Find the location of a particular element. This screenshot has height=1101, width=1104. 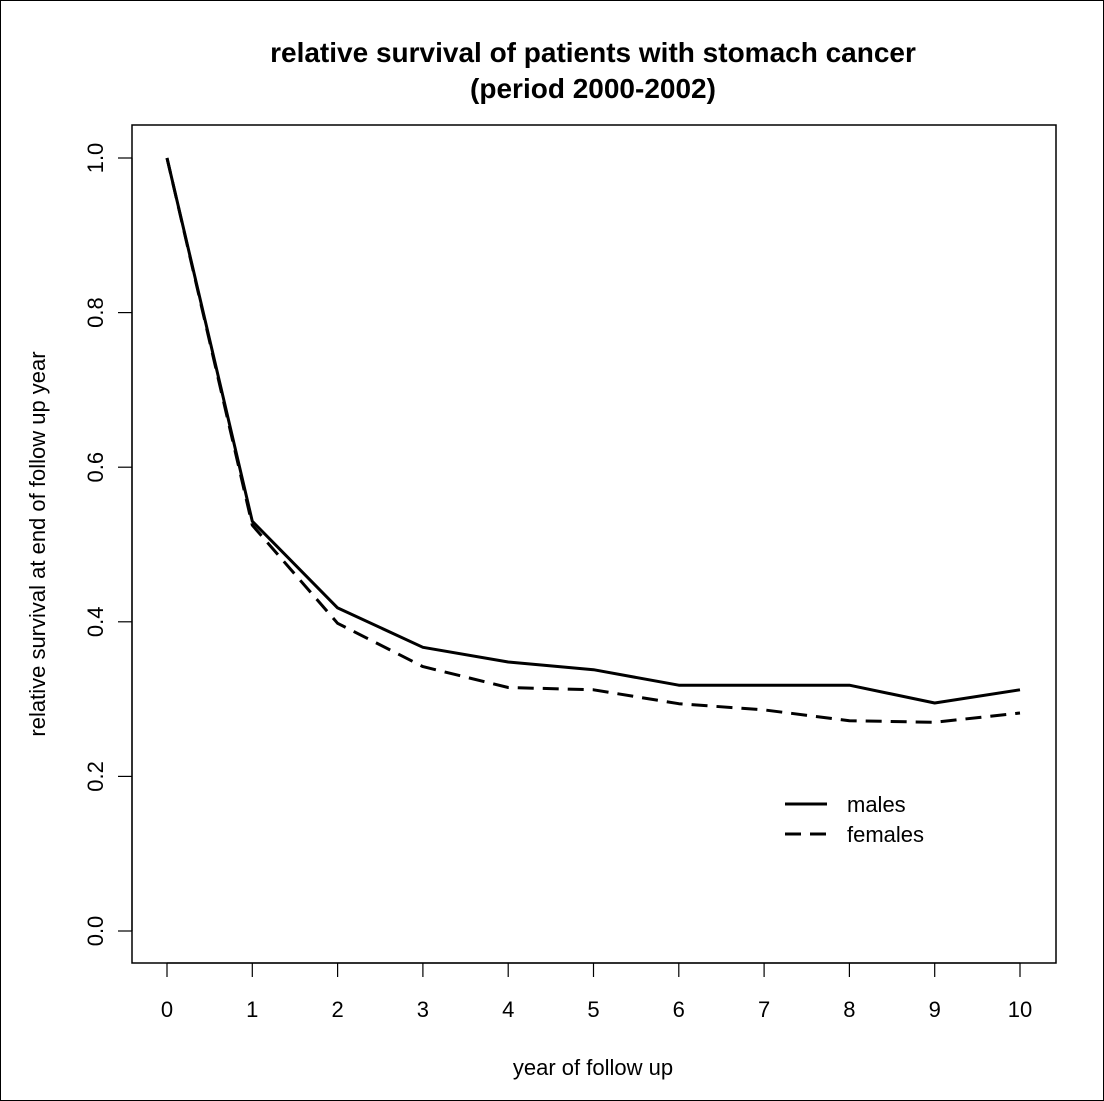

x-tick-label: 7 is located at coordinates (764, 1009).